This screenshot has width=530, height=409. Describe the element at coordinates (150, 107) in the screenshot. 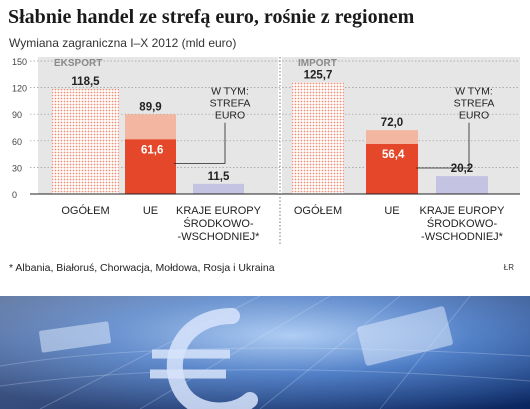

I see `bar-value-label: 89,9` at that location.